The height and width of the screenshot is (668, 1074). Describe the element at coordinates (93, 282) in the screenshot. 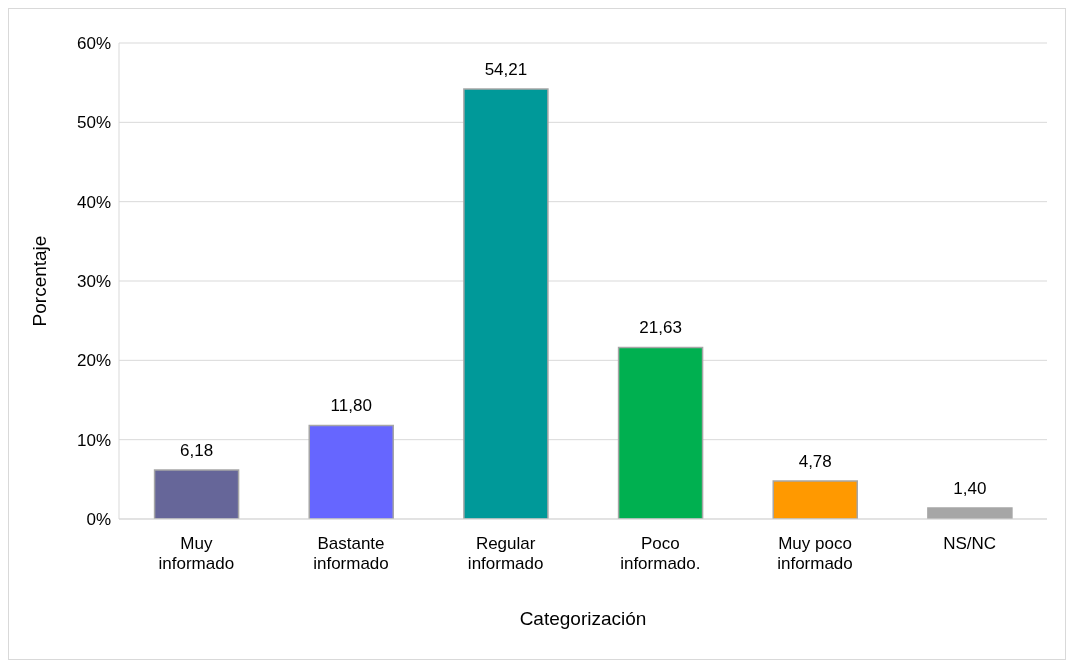

I see `y-tick-label: 30%` at that location.